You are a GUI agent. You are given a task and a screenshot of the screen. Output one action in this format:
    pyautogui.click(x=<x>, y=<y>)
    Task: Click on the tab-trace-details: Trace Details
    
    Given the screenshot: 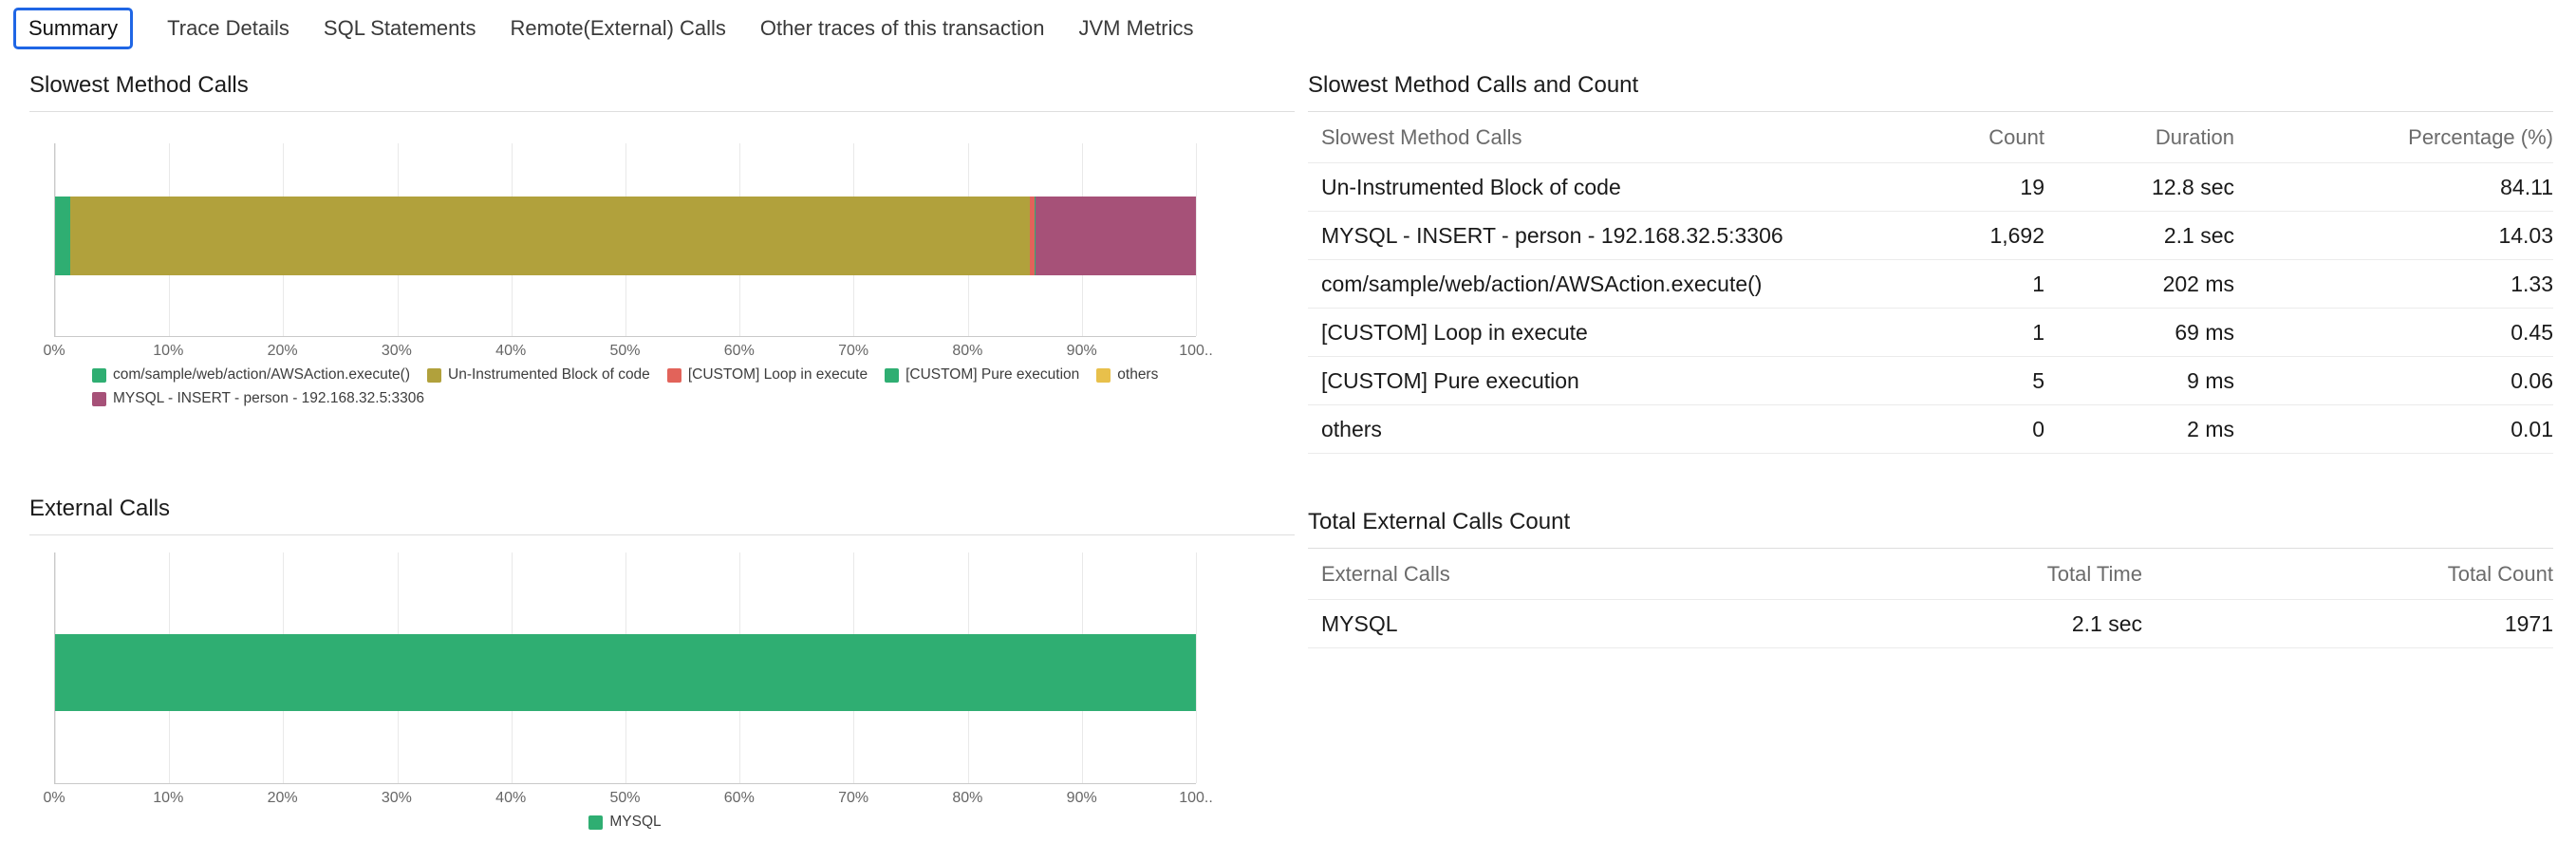 What is the action you would take?
    pyautogui.click(x=228, y=28)
    